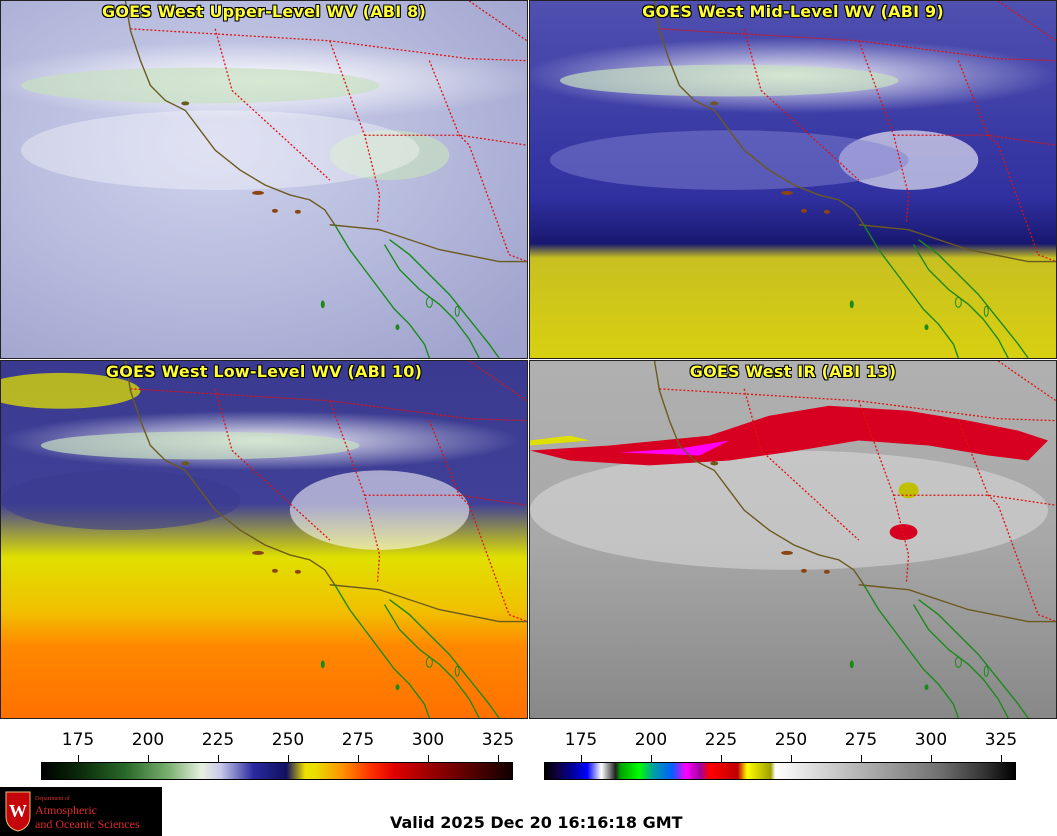  I want to click on logo-line3: and Oceanic Sciences, so click(87, 824).